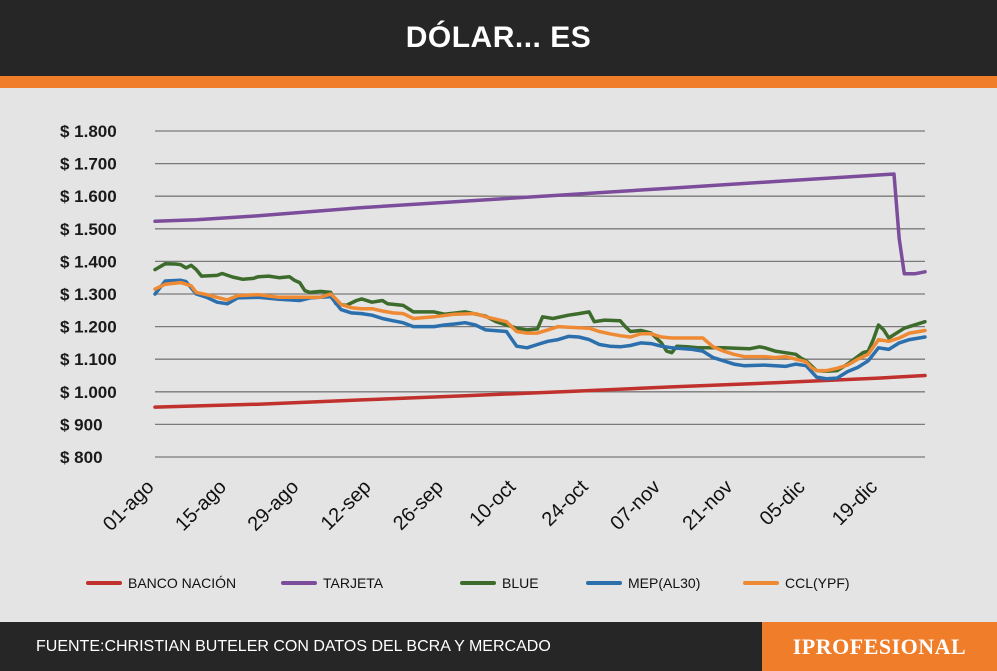 The width and height of the screenshot is (997, 671). What do you see at coordinates (353, 583) in the screenshot?
I see `legend-label: TARJETA` at bounding box center [353, 583].